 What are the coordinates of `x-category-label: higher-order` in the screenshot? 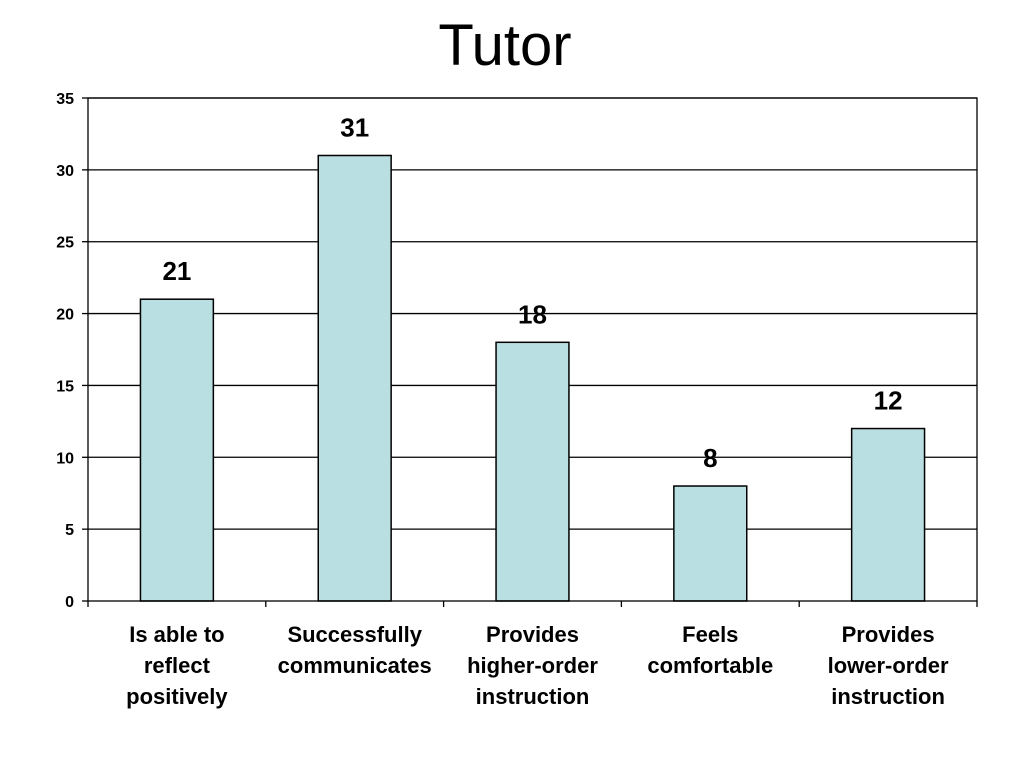 It's located at (532, 665).